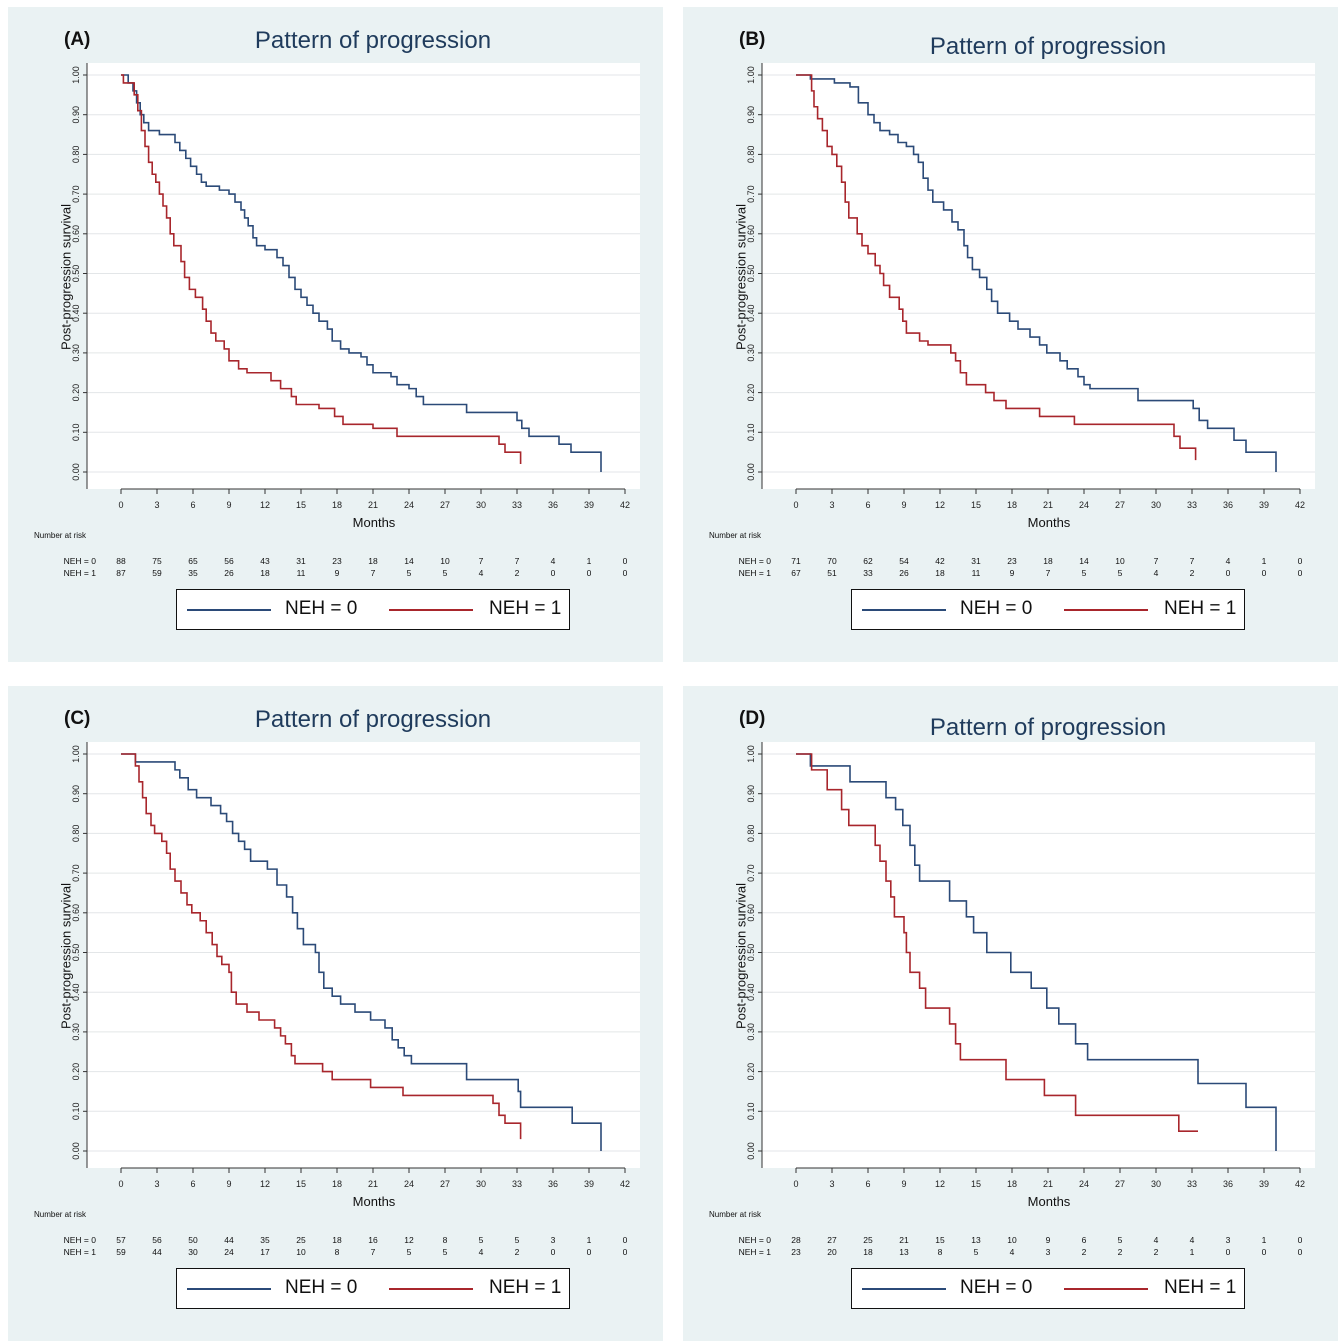  I want to click on y-tick-label: 0.10, so click(76, 433).